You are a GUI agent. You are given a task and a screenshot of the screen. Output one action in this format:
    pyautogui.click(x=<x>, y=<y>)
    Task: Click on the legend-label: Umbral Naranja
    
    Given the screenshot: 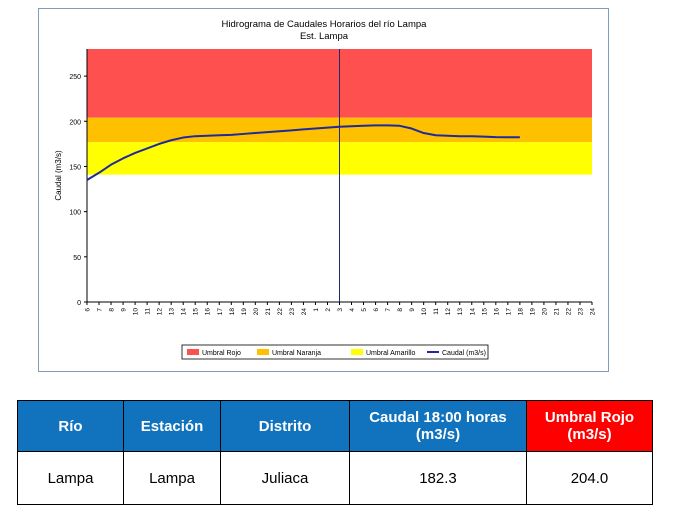 What is the action you would take?
    pyautogui.click(x=296, y=353)
    